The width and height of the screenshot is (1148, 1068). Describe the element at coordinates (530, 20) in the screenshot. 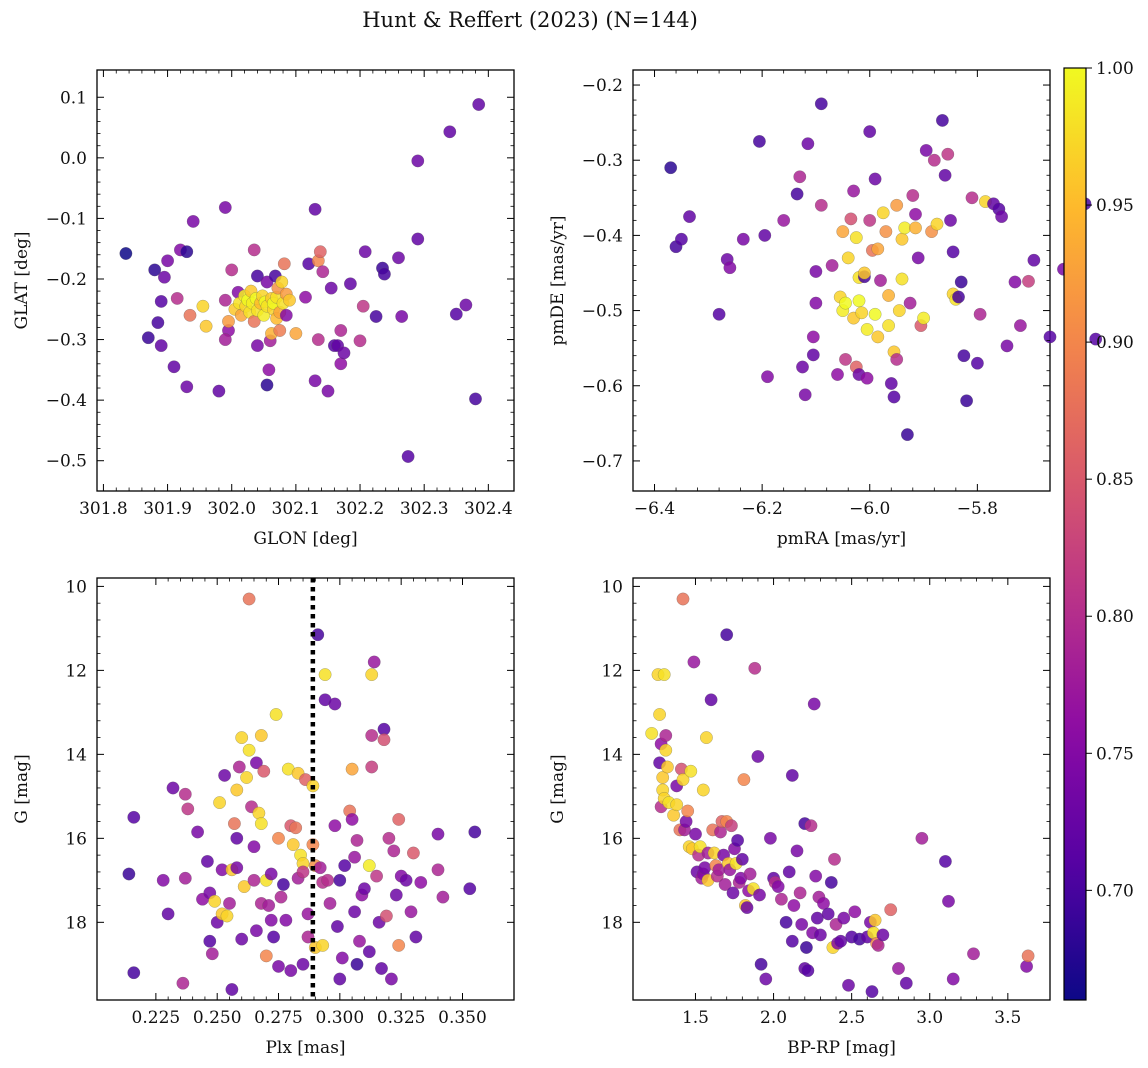

I see `figure-title: Hunt & Reffert (2023) (N=144)` at that location.